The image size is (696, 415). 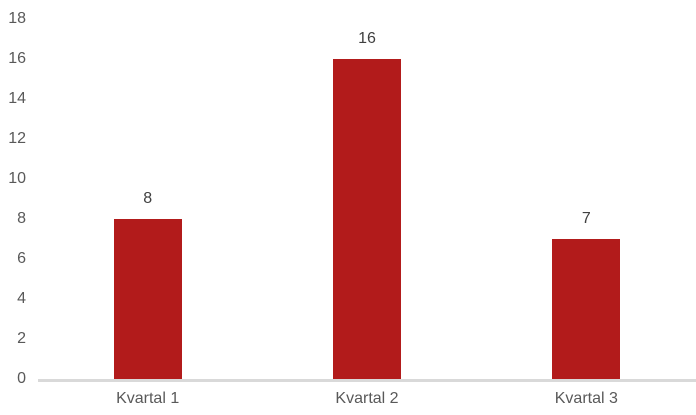 What do you see at coordinates (21, 378) in the screenshot?
I see `y-tick-label: 0` at bounding box center [21, 378].